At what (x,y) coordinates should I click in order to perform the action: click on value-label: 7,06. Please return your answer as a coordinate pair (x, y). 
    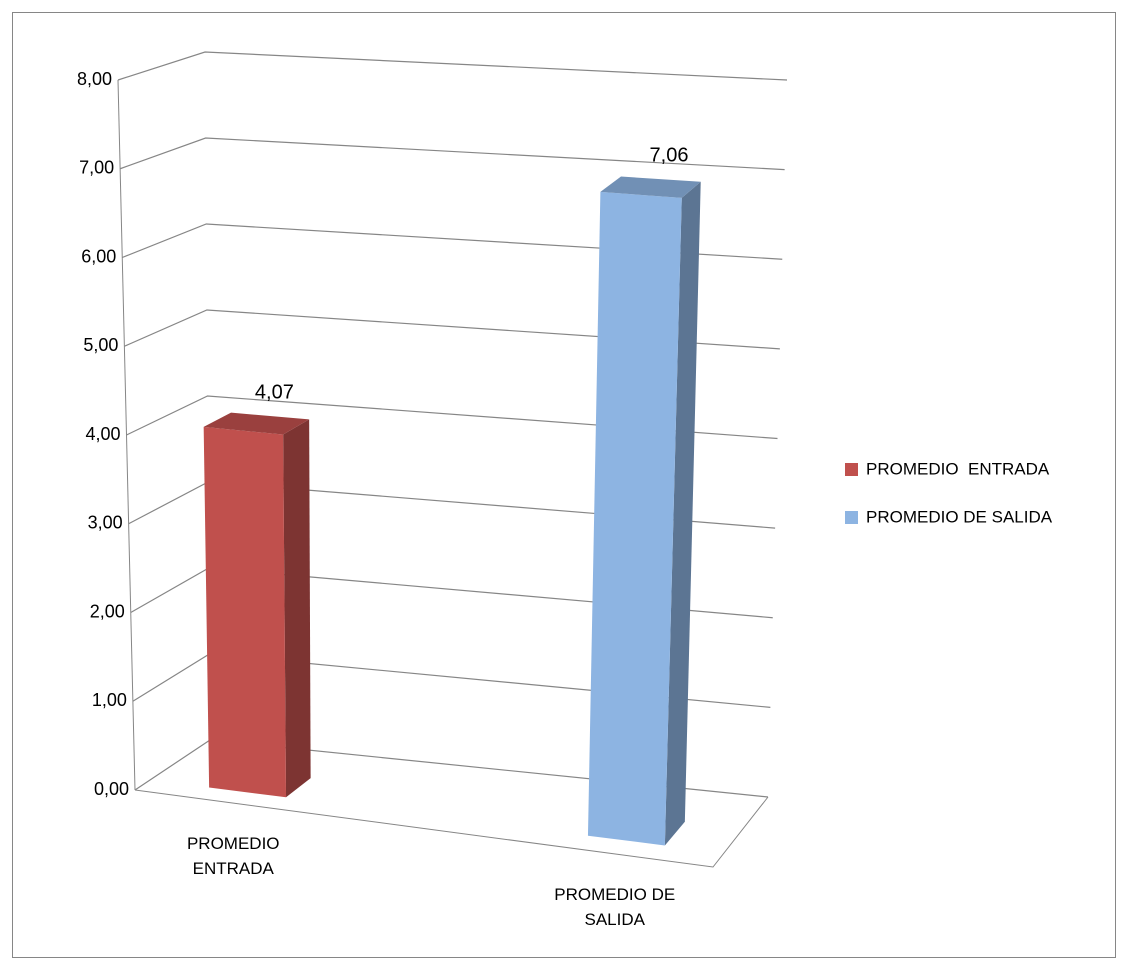
    Looking at the image, I should click on (669, 156).